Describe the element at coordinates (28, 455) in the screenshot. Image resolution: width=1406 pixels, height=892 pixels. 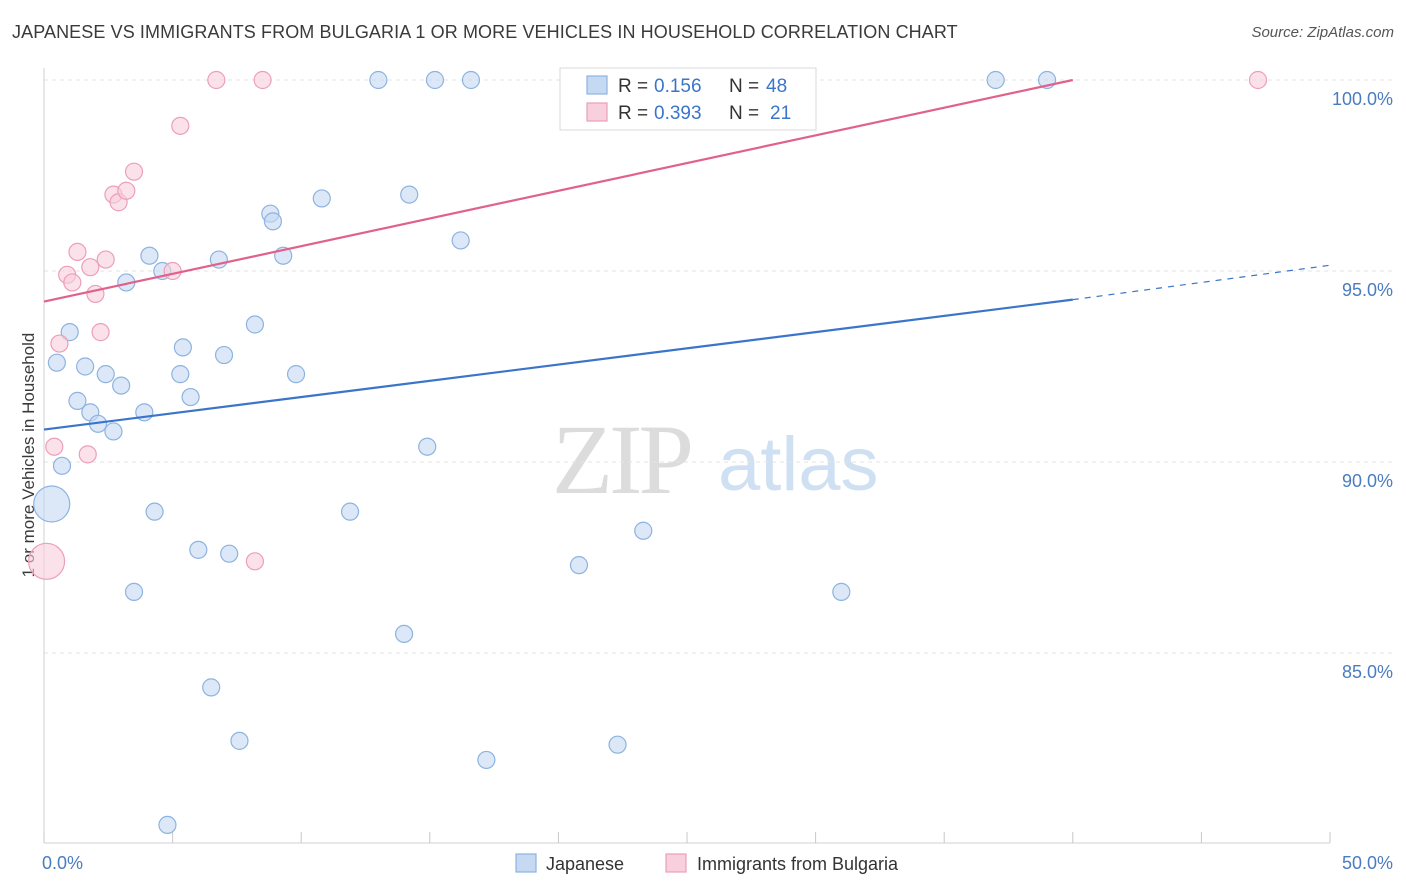
I see `y-axis-label: 1 or more Vehicles in Household` at that location.